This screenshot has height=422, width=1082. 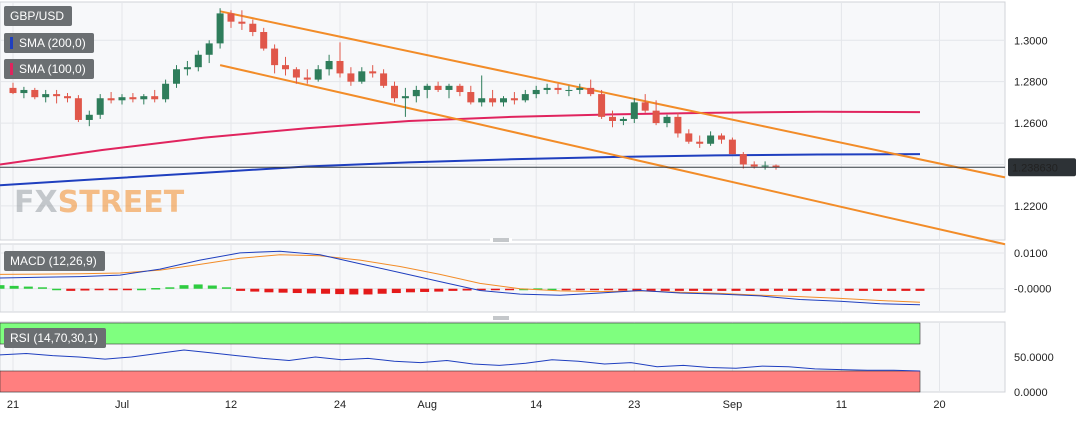 I want to click on sma100-swatch, so click(x=11, y=69).